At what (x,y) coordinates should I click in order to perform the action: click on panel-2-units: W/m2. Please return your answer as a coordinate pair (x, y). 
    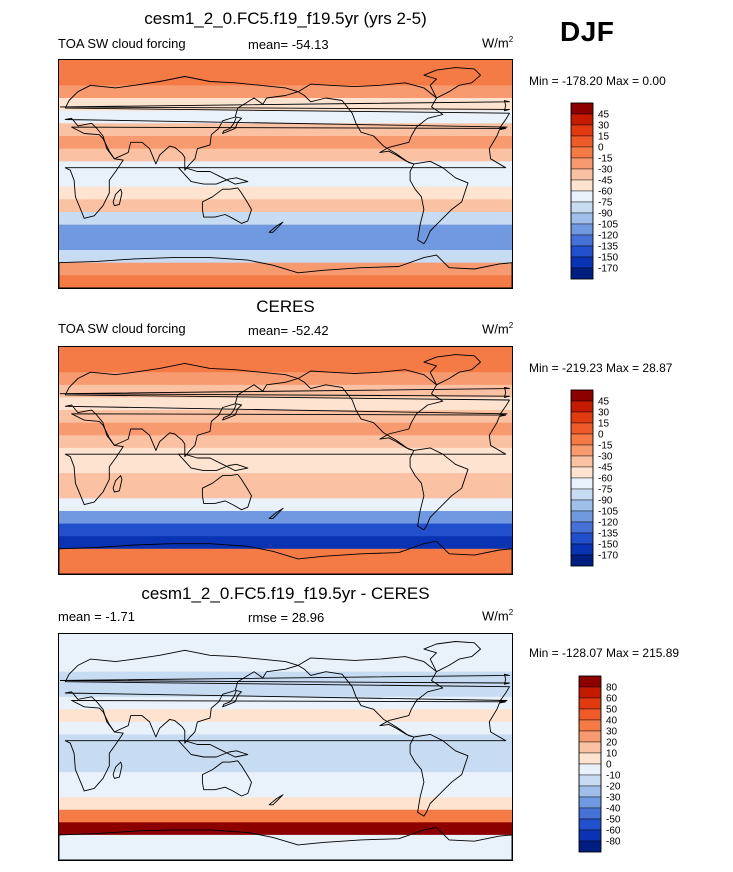
    Looking at the image, I should click on (498, 329).